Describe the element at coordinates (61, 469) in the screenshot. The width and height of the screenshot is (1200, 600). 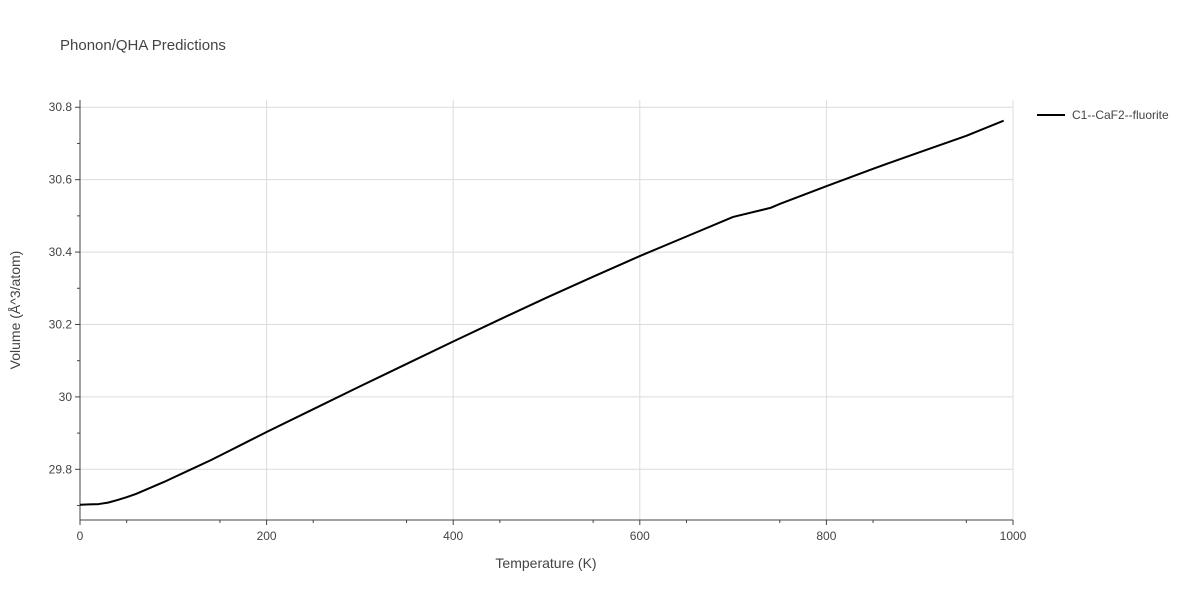
I see `y-tick-label: 29.8` at that location.